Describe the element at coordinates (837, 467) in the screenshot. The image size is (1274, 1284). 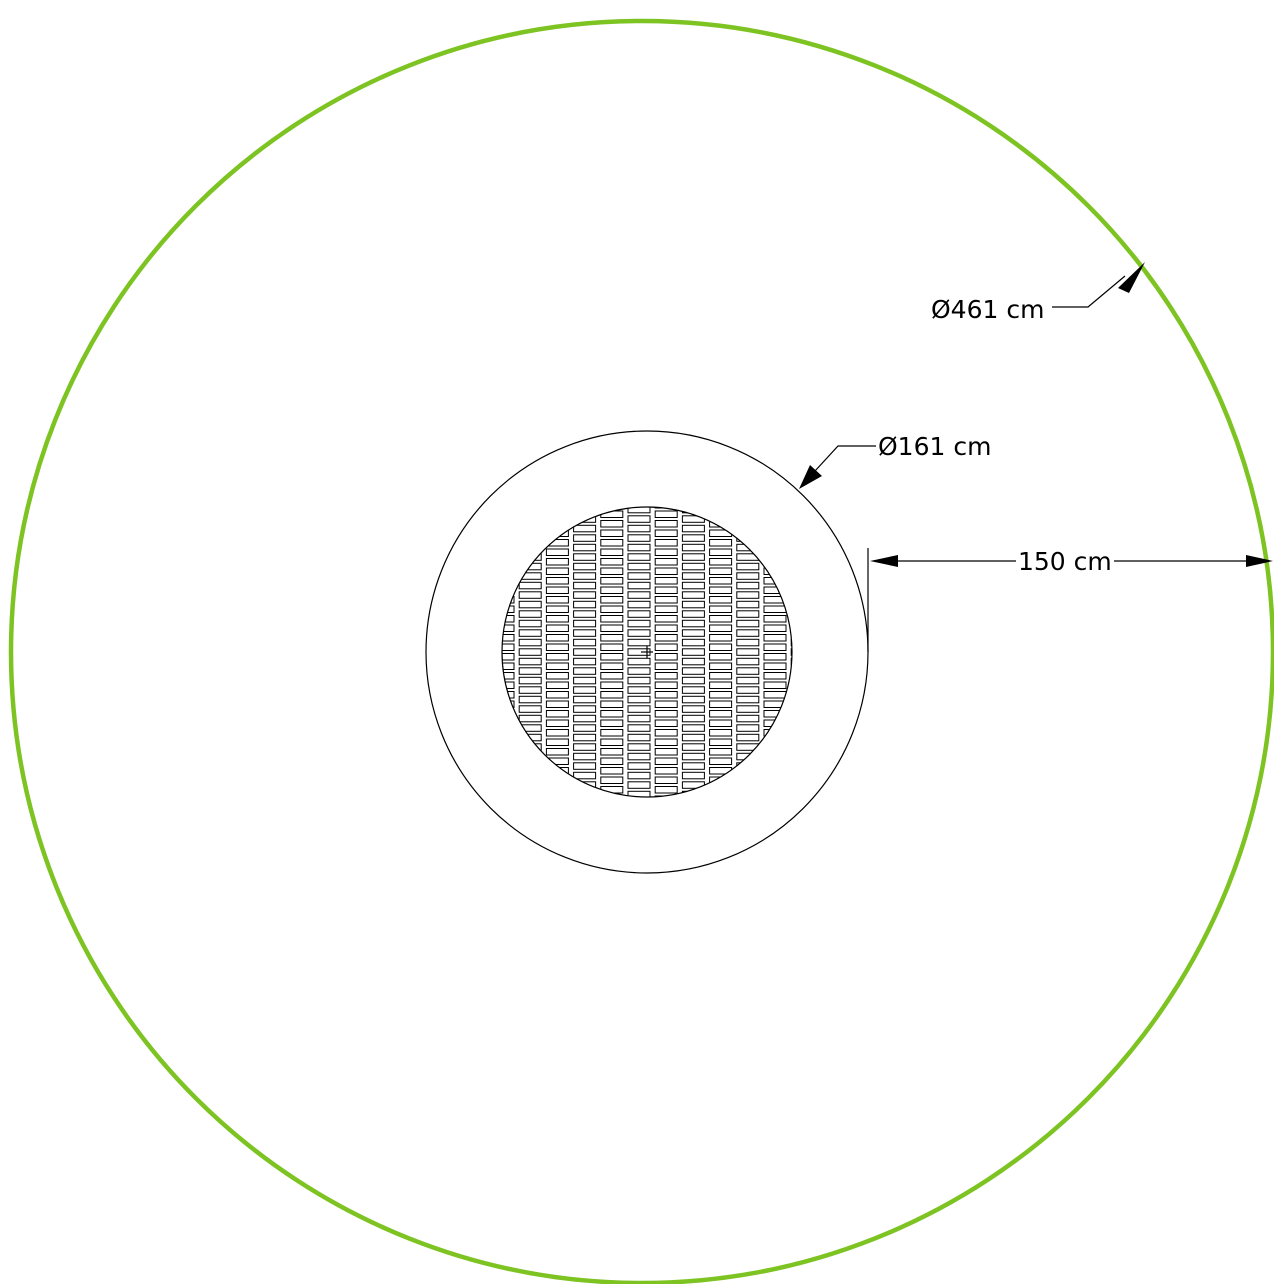
I see `ring-diameter-leader` at that location.